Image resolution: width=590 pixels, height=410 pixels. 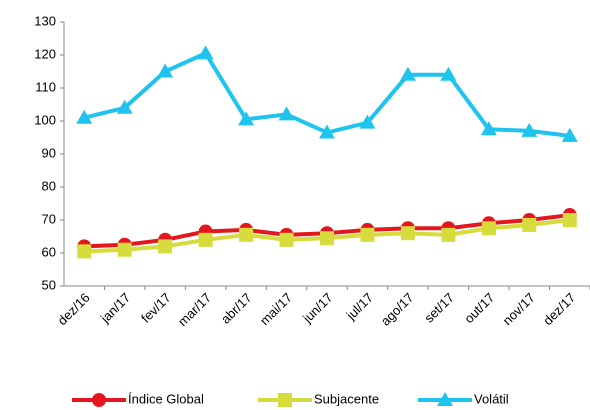 I want to click on x-tick-label: jul/17, so click(x=359, y=306).